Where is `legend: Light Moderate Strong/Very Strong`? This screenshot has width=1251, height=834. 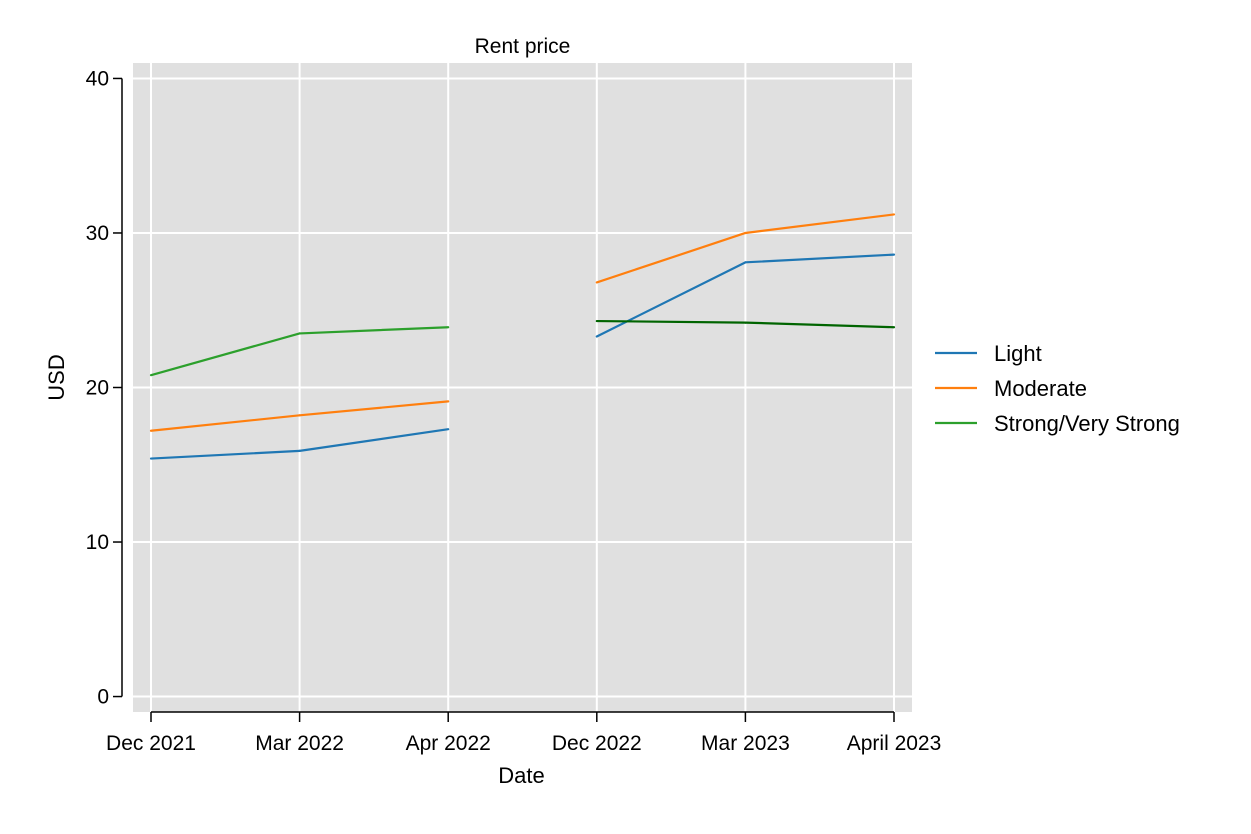
legend: Light Moderate Strong/Very Strong is located at coordinates (1057, 388).